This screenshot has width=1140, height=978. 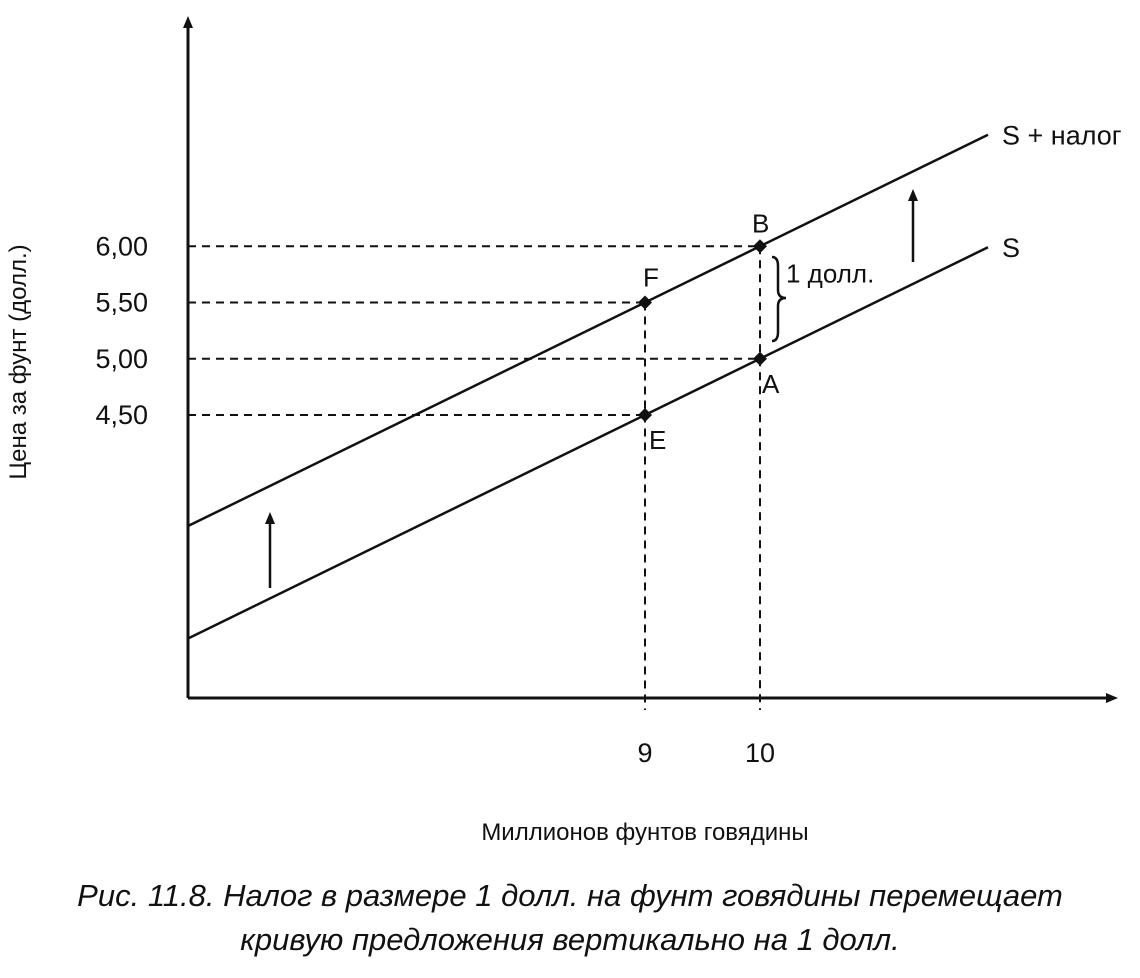 What do you see at coordinates (1062, 136) in the screenshot?
I see `curve-label-s-plus-tax: S + налог` at bounding box center [1062, 136].